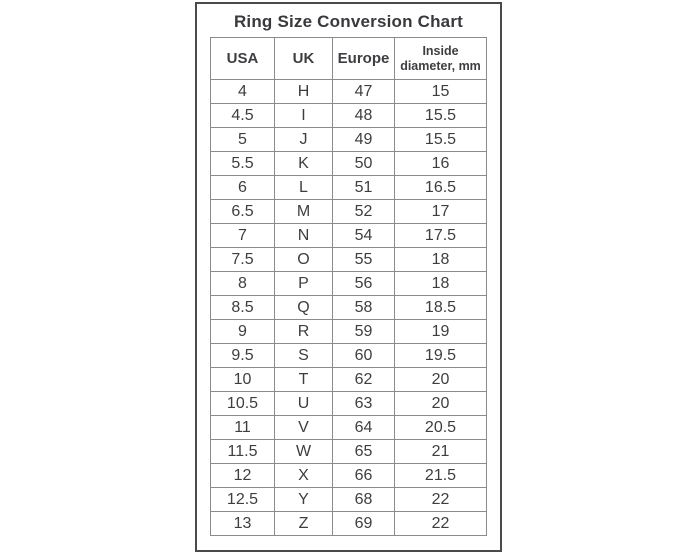  I want to click on table-cell: 19, so click(440, 331).